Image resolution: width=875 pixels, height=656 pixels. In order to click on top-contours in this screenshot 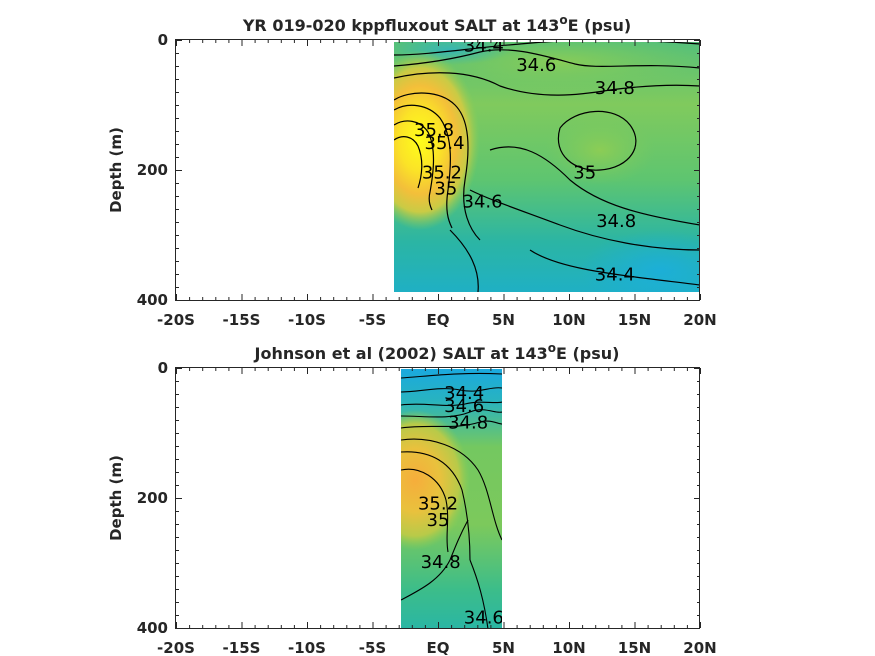, I will do `click(547, 167)`.